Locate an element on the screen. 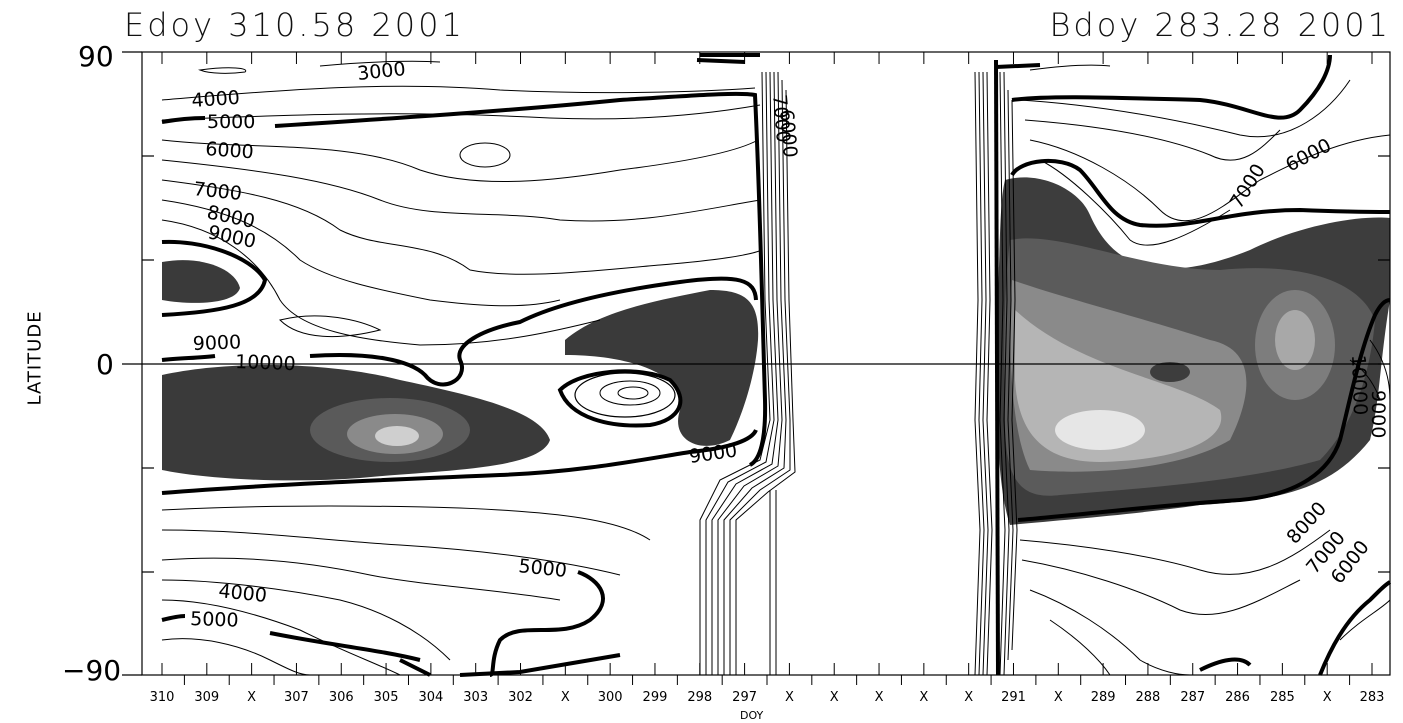 The width and height of the screenshot is (1403, 723). shaded-region-right is located at coordinates (1193, 351).